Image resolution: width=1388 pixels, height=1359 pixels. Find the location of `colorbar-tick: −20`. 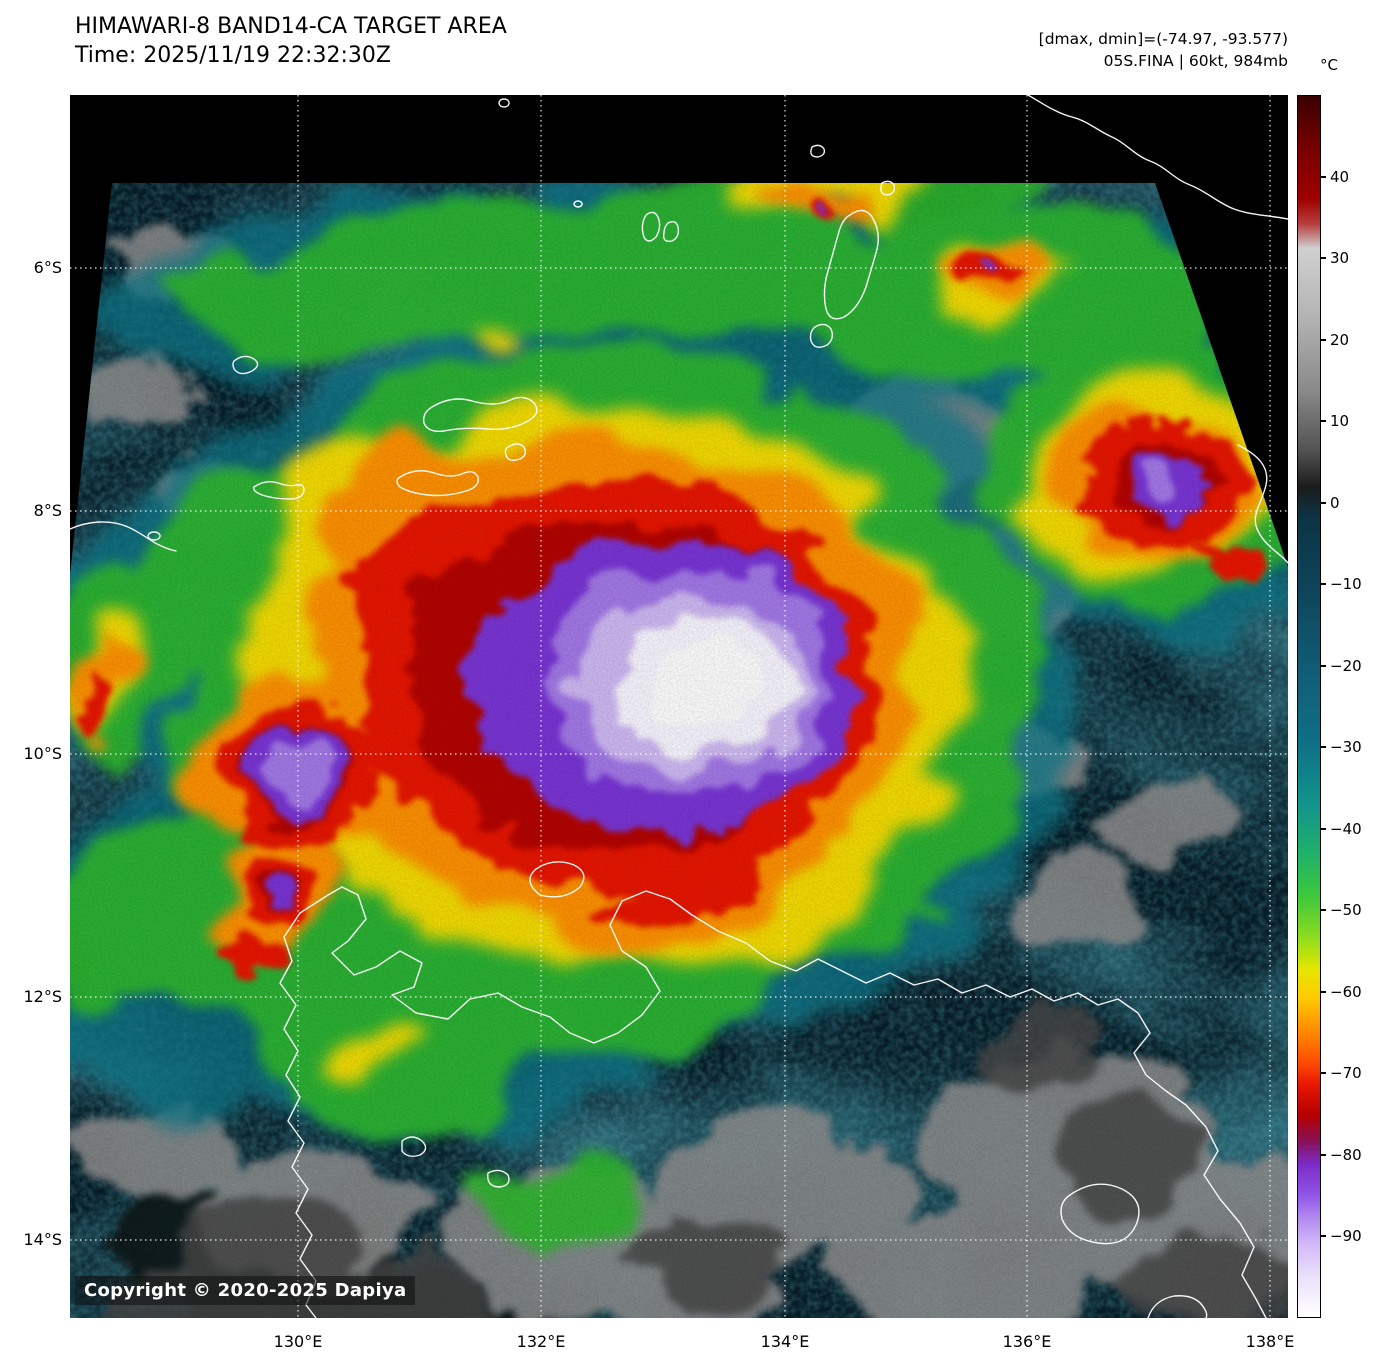

colorbar-tick: −20 is located at coordinates (1341, 666).